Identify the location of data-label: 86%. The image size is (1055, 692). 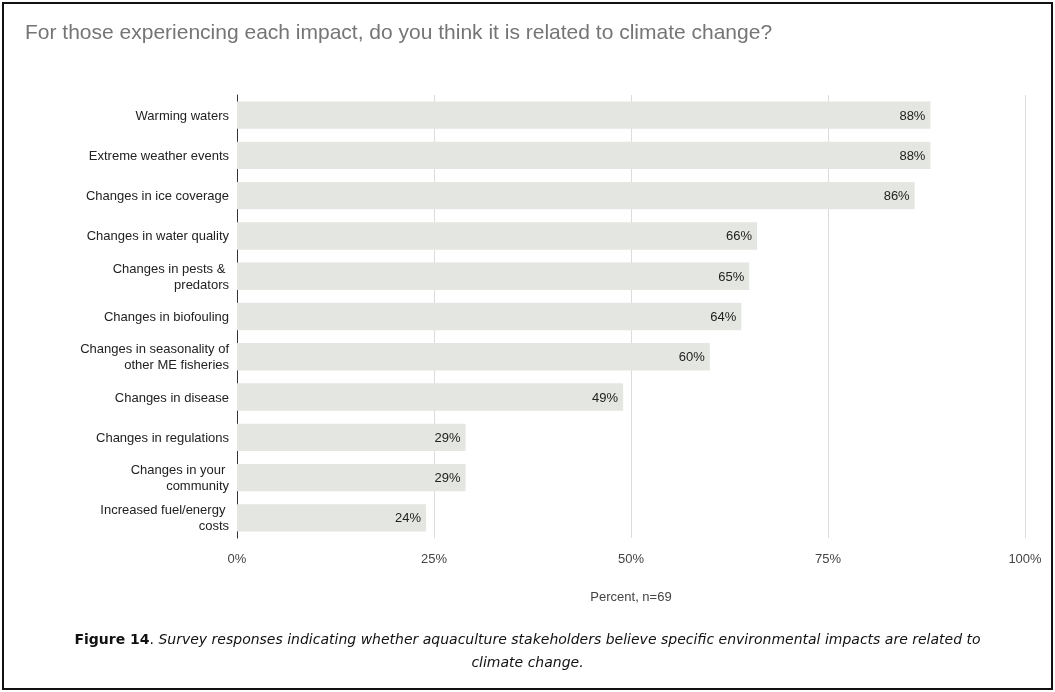
(897, 196).